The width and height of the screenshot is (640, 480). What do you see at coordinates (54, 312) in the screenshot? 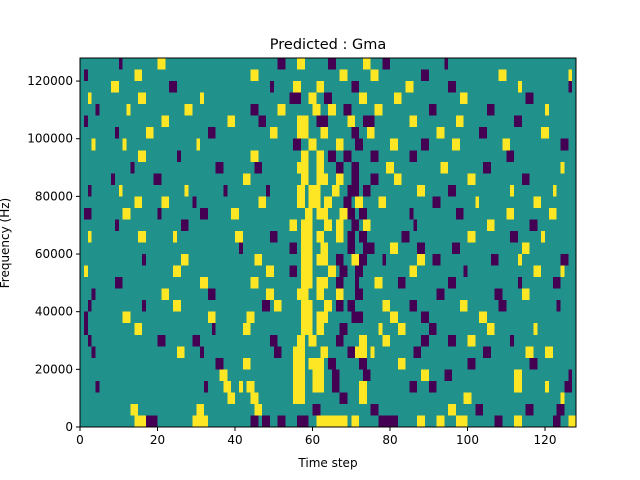
I see `y-tick-label: 40000` at bounding box center [54, 312].